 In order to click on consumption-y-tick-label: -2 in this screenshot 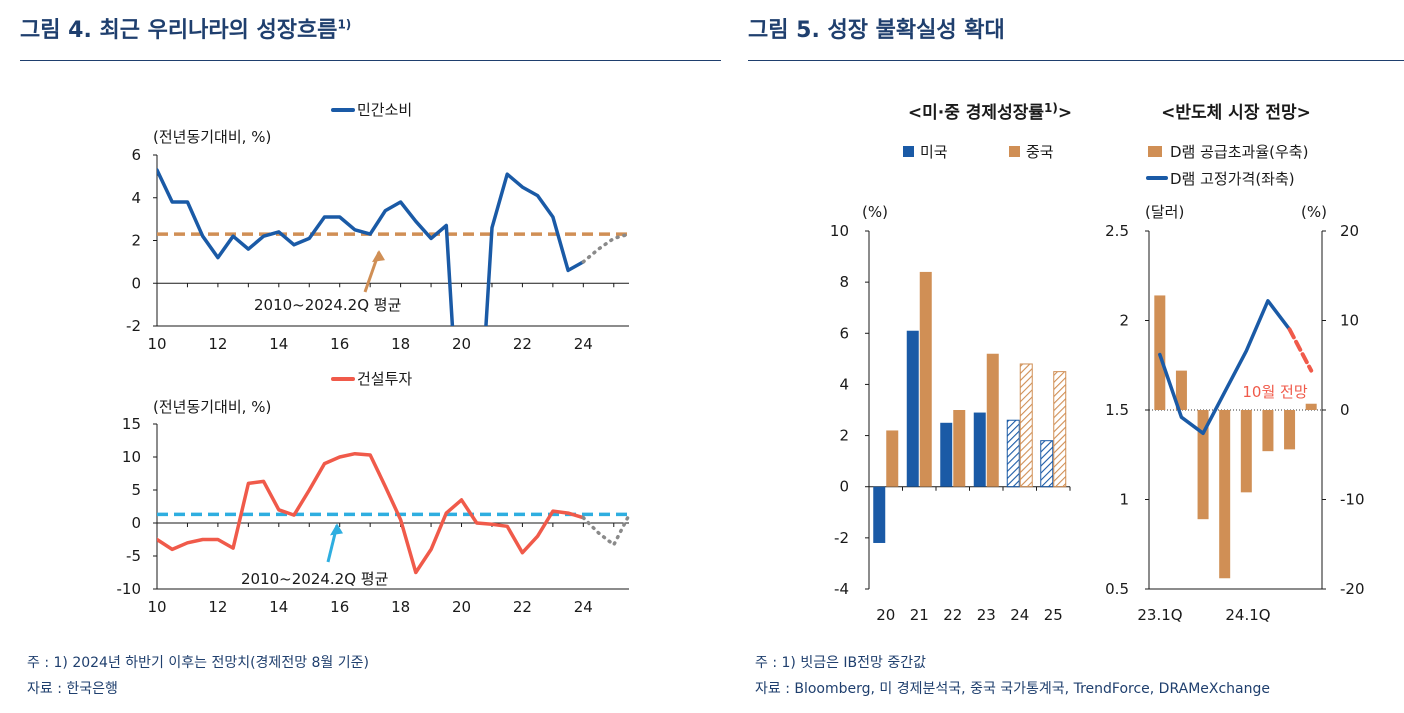, I will do `click(133, 326)`.